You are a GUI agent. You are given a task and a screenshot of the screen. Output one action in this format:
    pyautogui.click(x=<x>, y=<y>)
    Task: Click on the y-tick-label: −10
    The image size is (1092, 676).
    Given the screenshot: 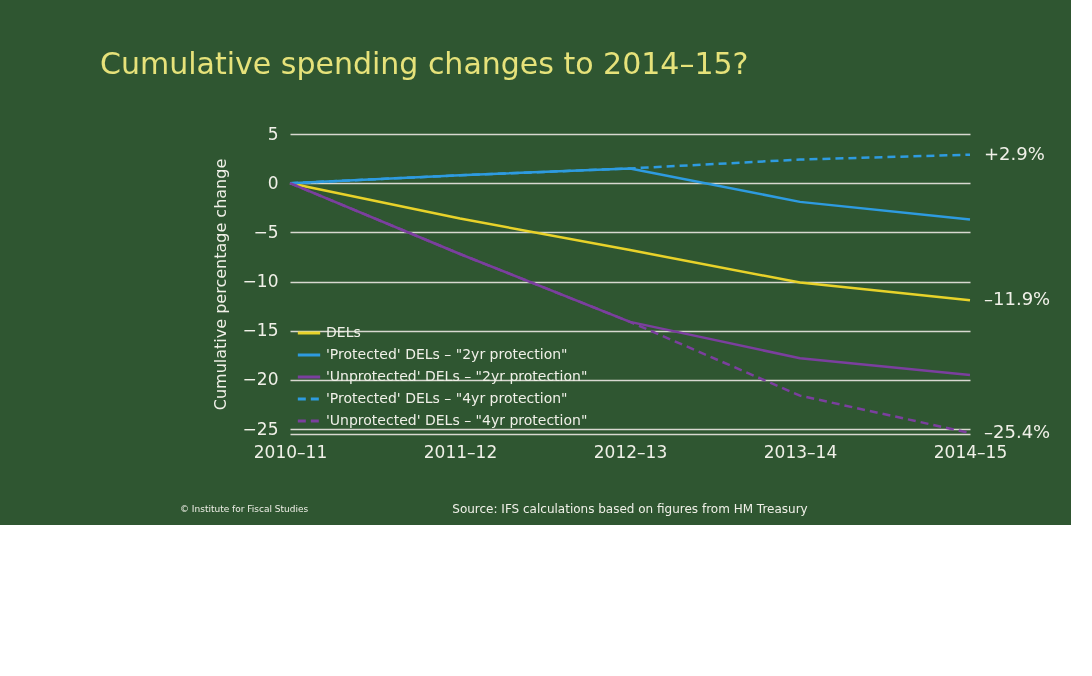 What is the action you would take?
    pyautogui.click(x=260, y=281)
    